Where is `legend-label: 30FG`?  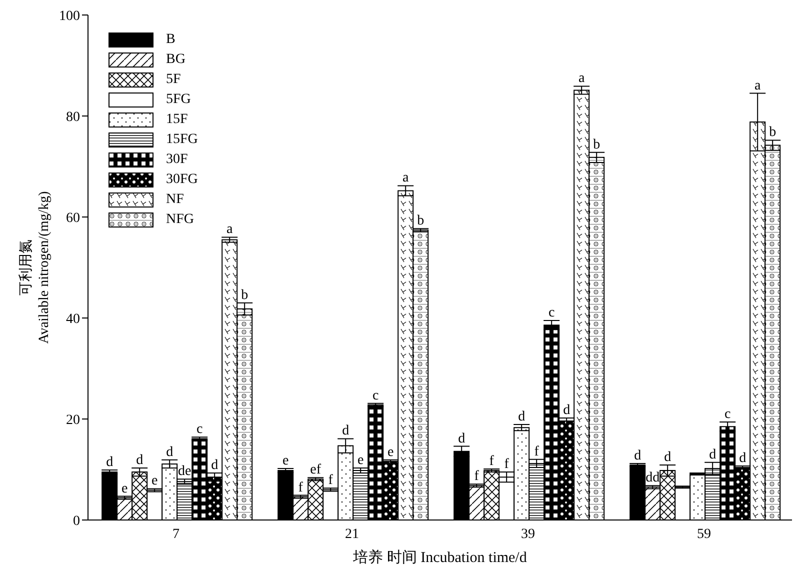 legend-label: 30FG is located at coordinates (182, 180).